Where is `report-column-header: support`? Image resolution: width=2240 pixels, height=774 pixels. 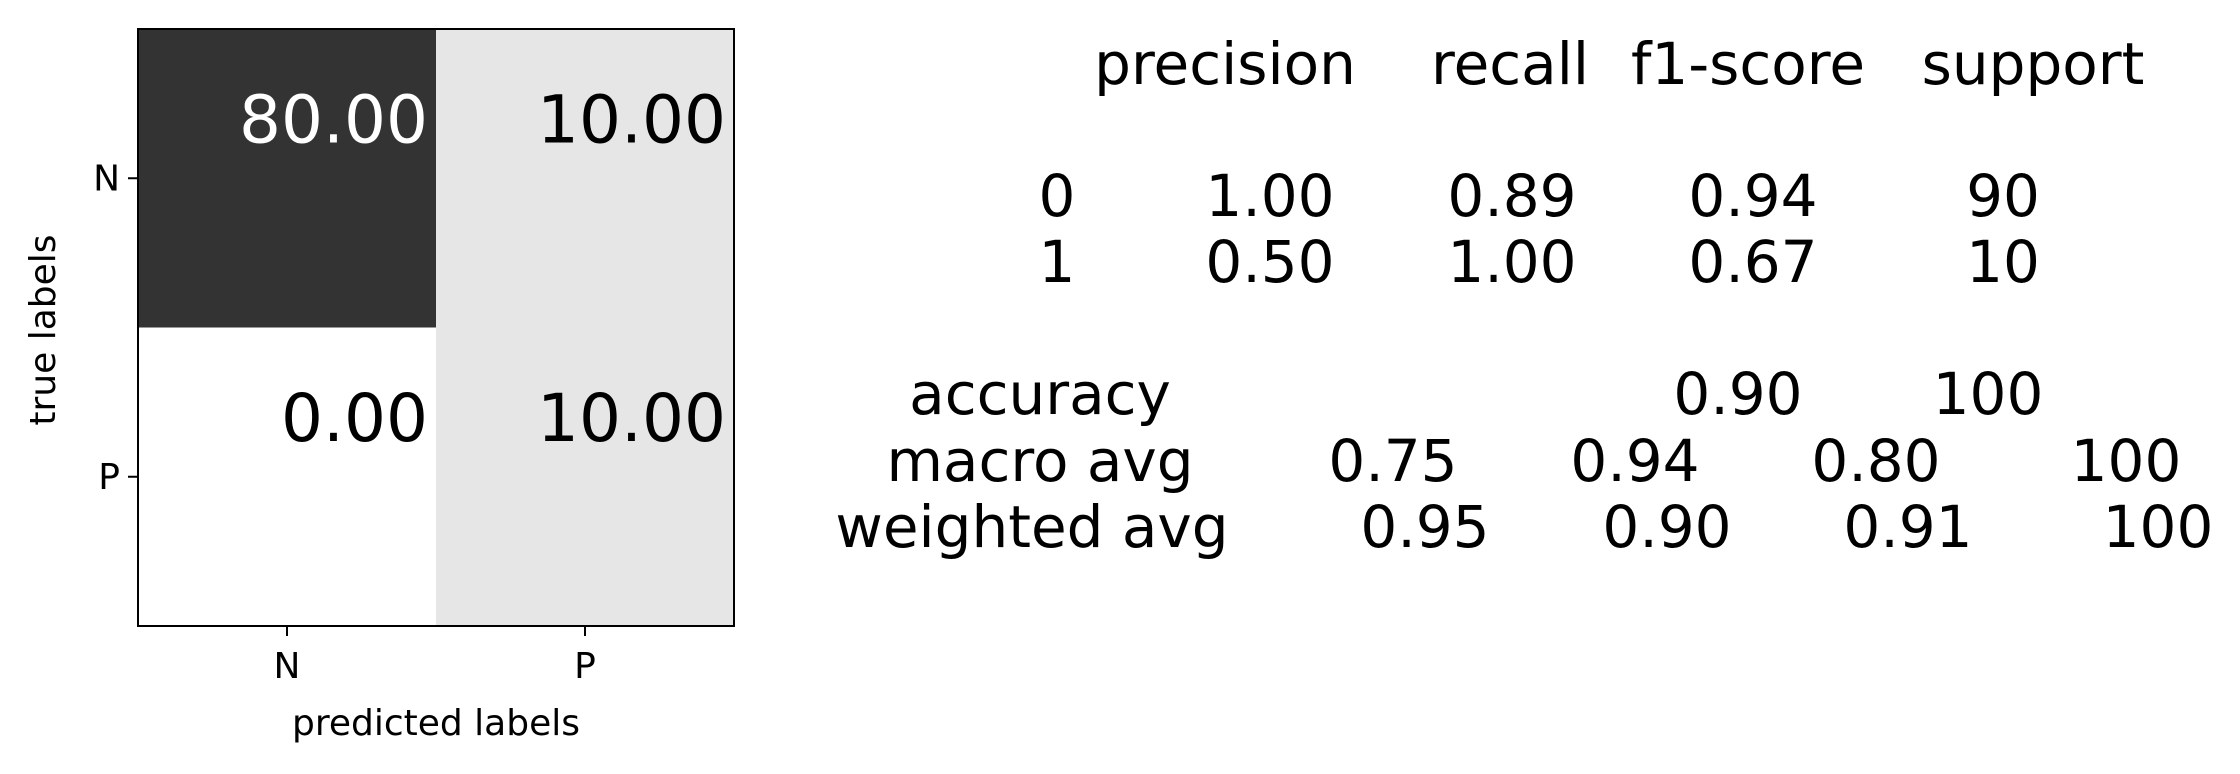 report-column-header: support is located at coordinates (2033, 64).